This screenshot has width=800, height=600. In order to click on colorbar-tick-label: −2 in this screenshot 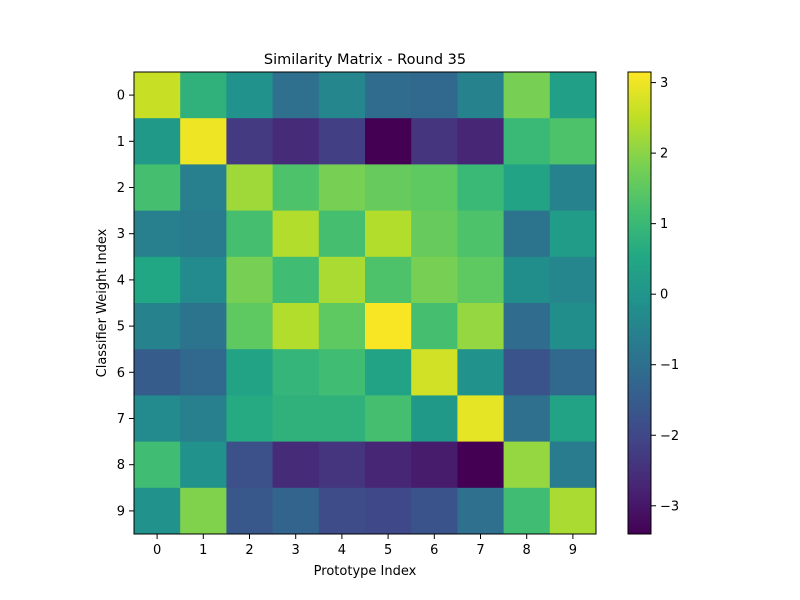, I will do `click(669, 436)`.